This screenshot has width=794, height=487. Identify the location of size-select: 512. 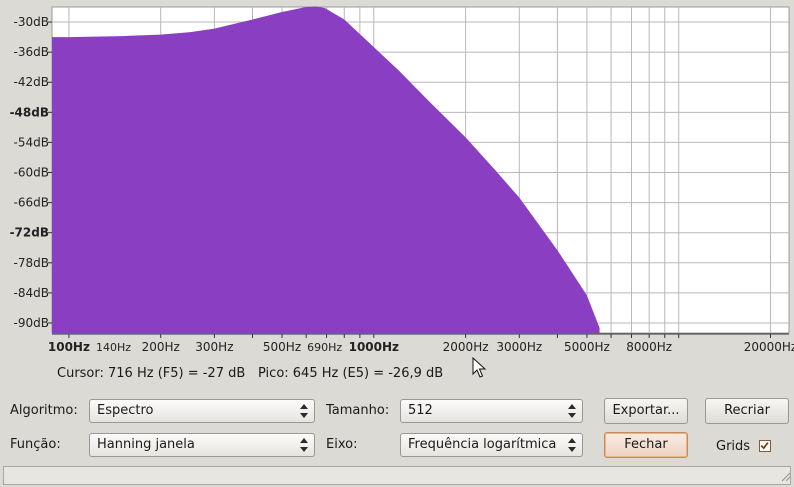
(491, 411).